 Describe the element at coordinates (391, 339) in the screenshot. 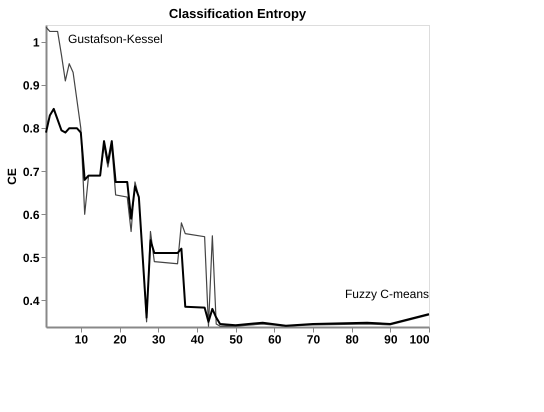

I see `x-tick-label: 90` at that location.